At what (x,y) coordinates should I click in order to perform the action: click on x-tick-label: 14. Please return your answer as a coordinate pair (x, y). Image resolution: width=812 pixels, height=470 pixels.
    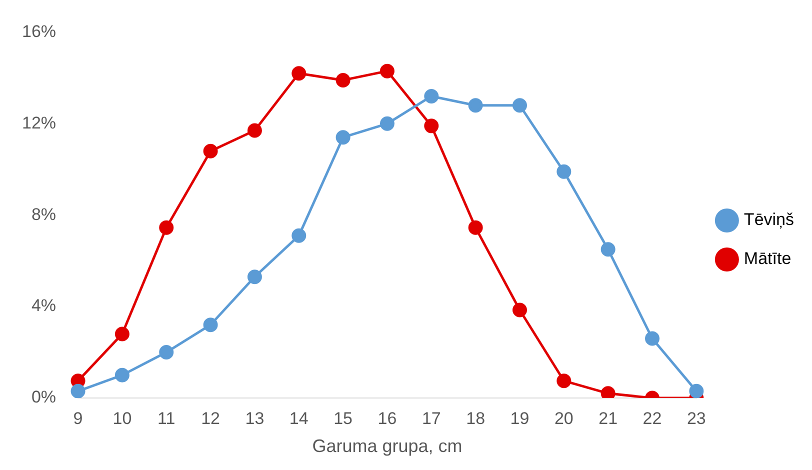
    Looking at the image, I should click on (298, 418).